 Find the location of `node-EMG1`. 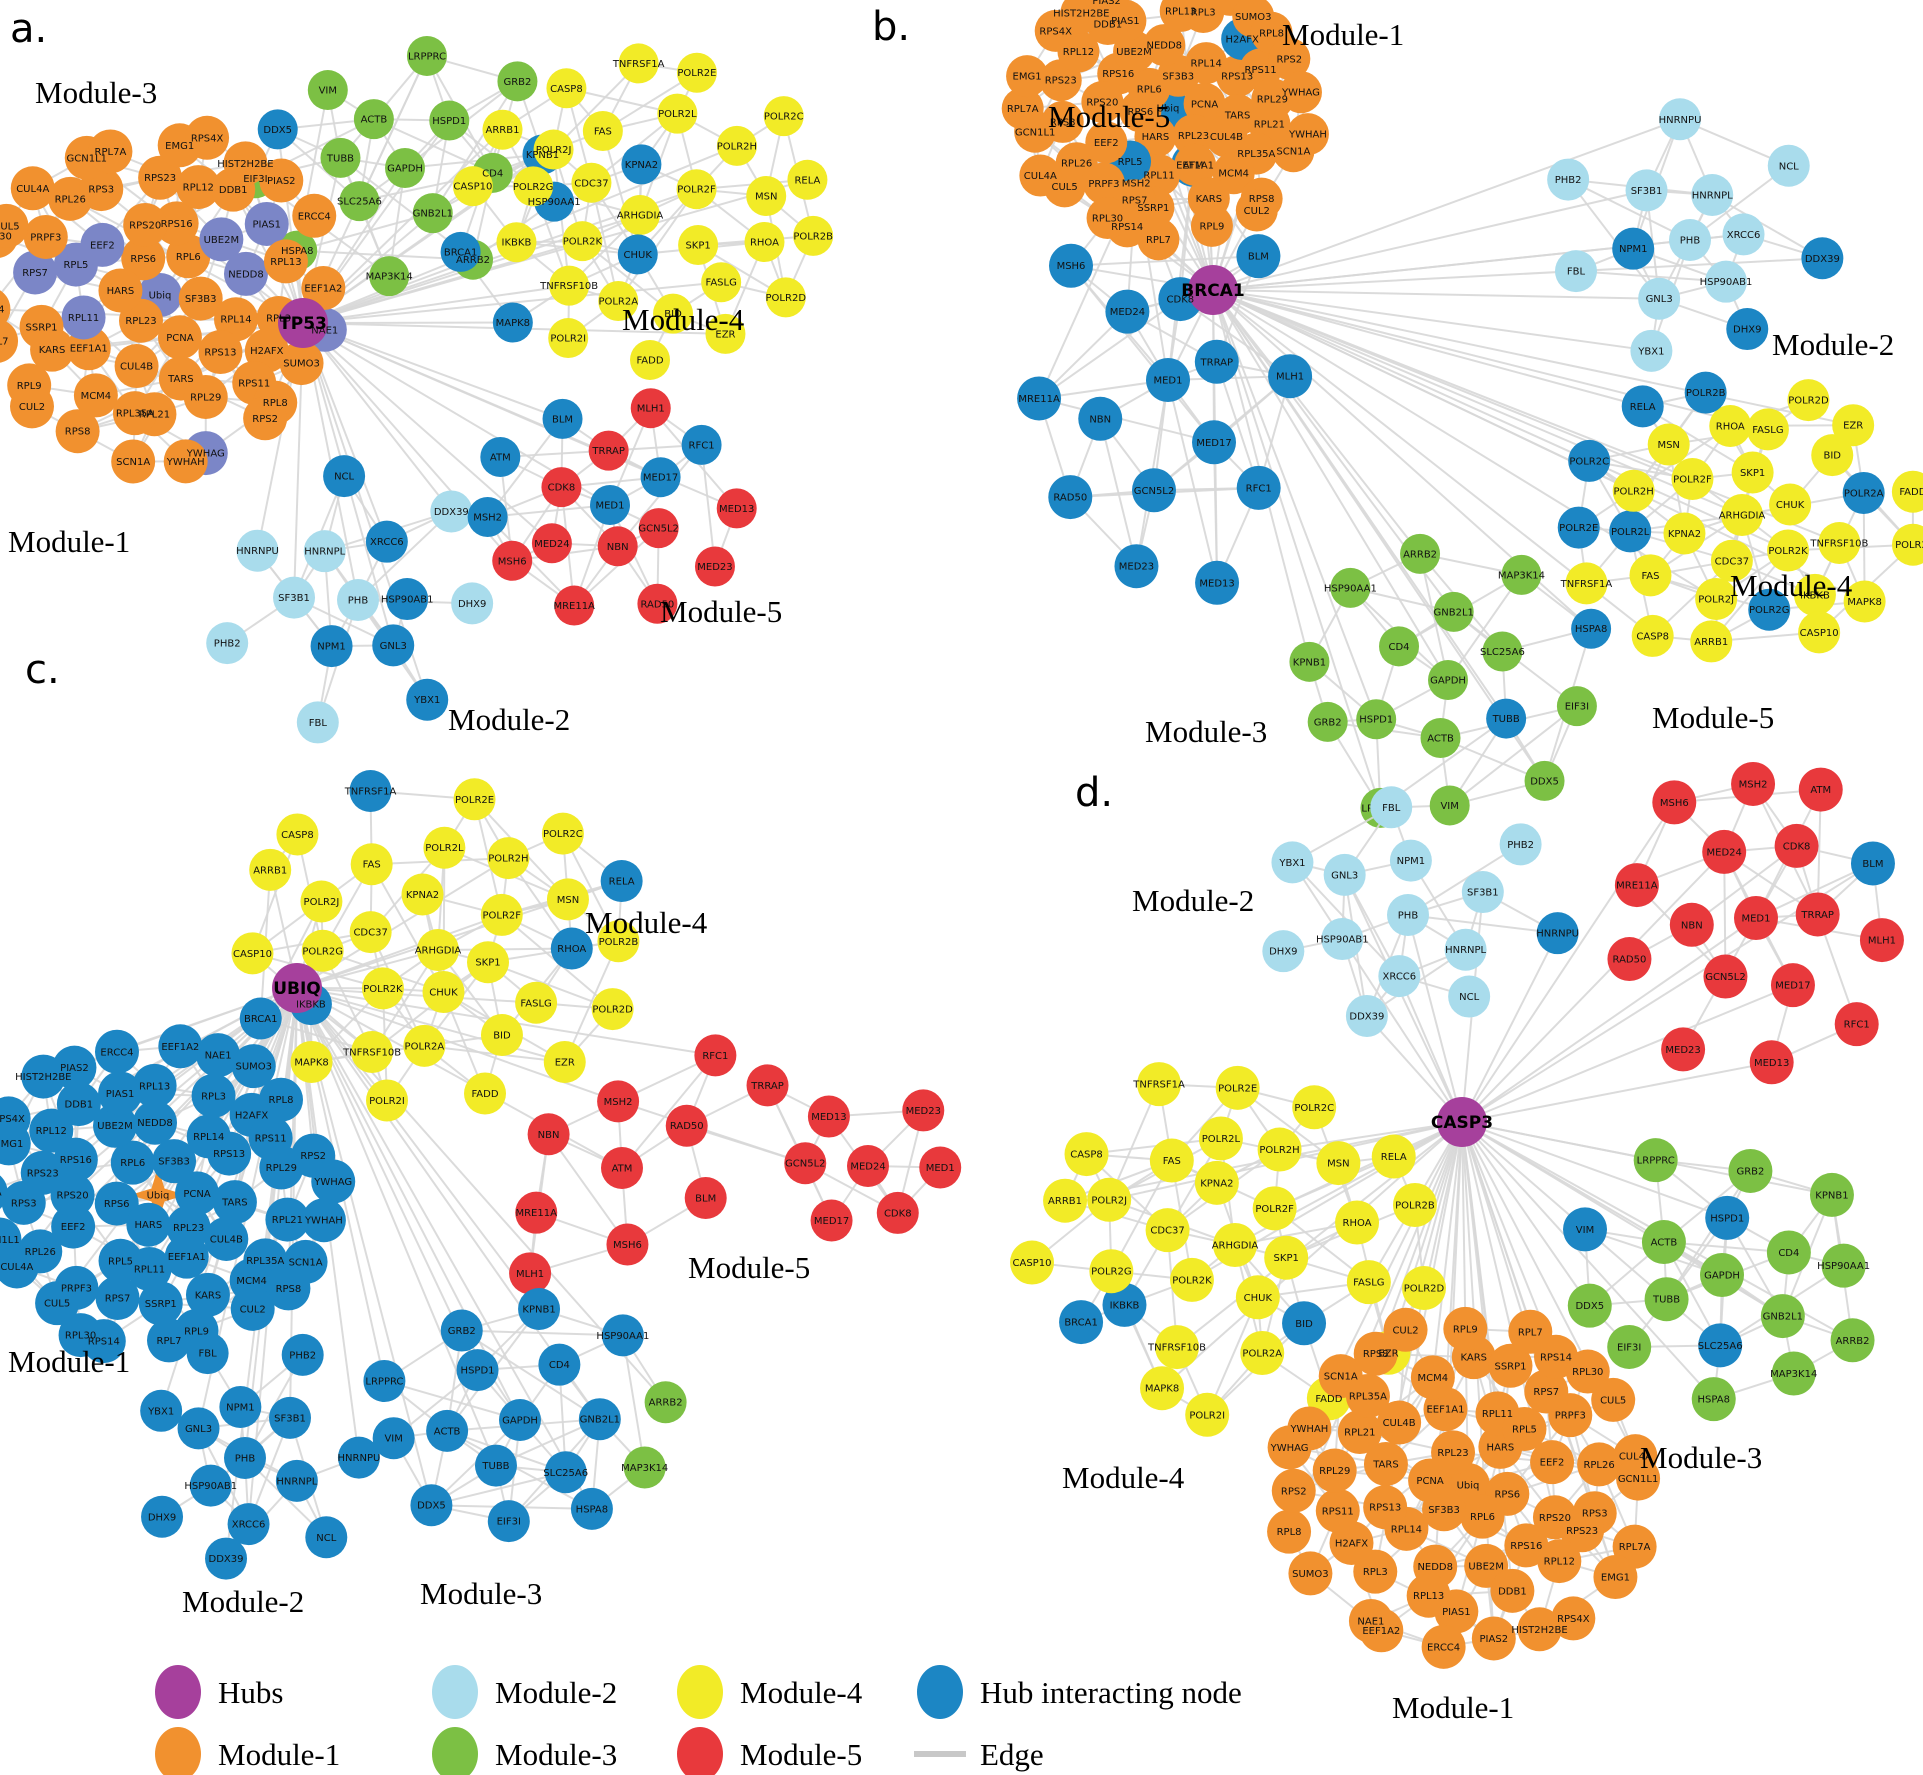

node-EMG1 is located at coordinates (1027, 76).